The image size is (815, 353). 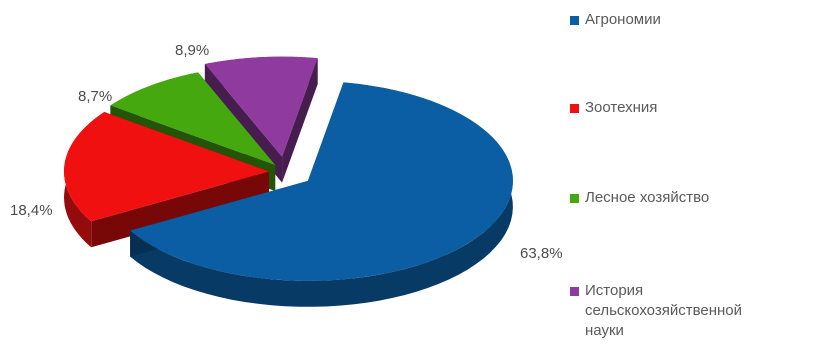 I want to click on data-label-forestry: 8,7%, so click(x=95, y=96).